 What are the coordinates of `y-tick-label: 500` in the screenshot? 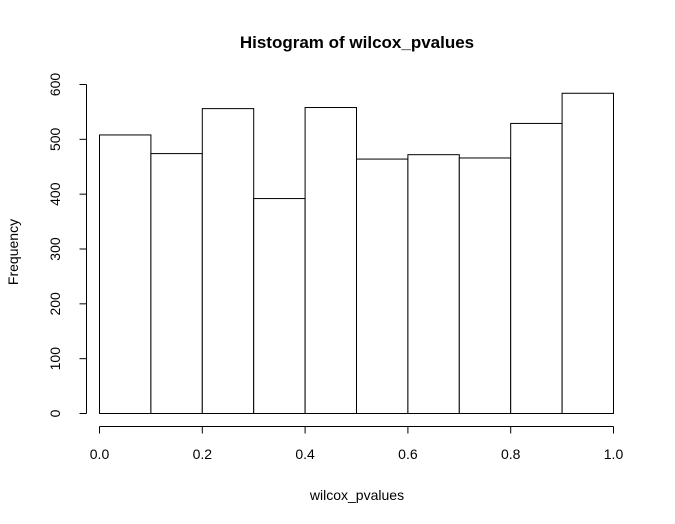 It's located at (55, 139).